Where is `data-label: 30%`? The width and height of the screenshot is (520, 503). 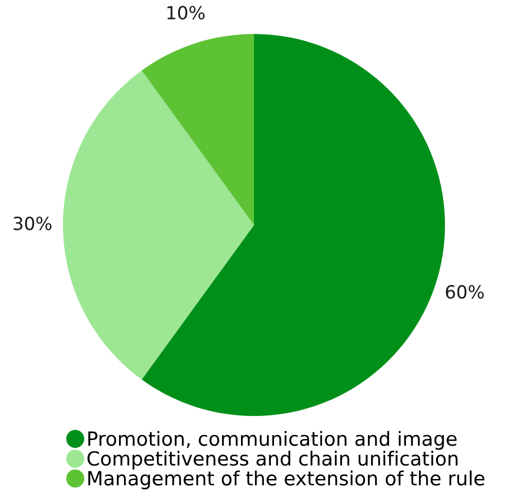
data-label: 30% is located at coordinates (33, 223).